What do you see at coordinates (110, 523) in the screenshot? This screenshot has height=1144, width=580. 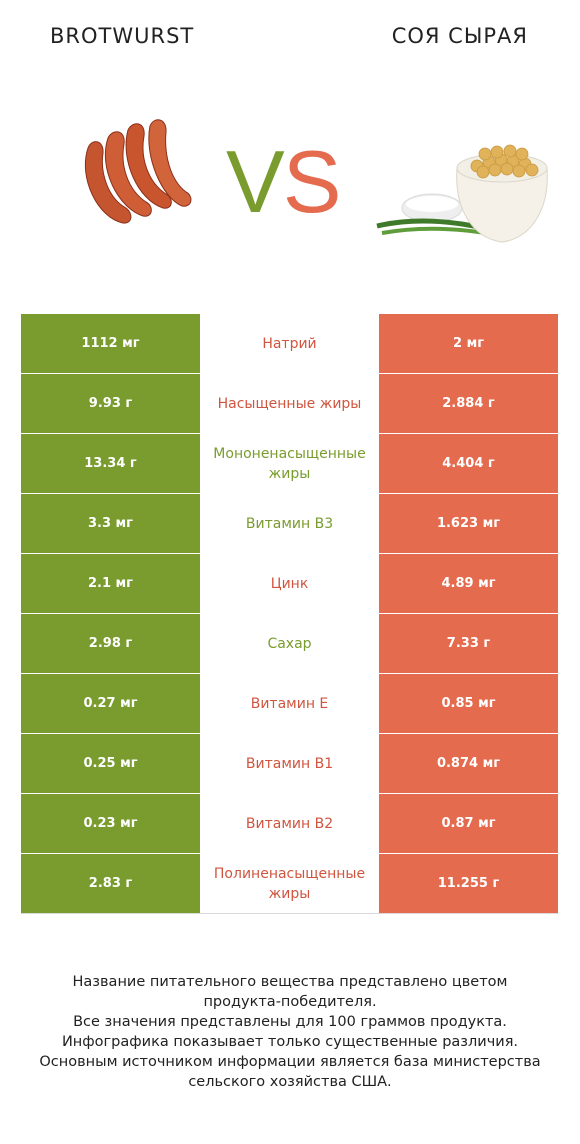 I see `left-value: 3.3 мг` at bounding box center [110, 523].